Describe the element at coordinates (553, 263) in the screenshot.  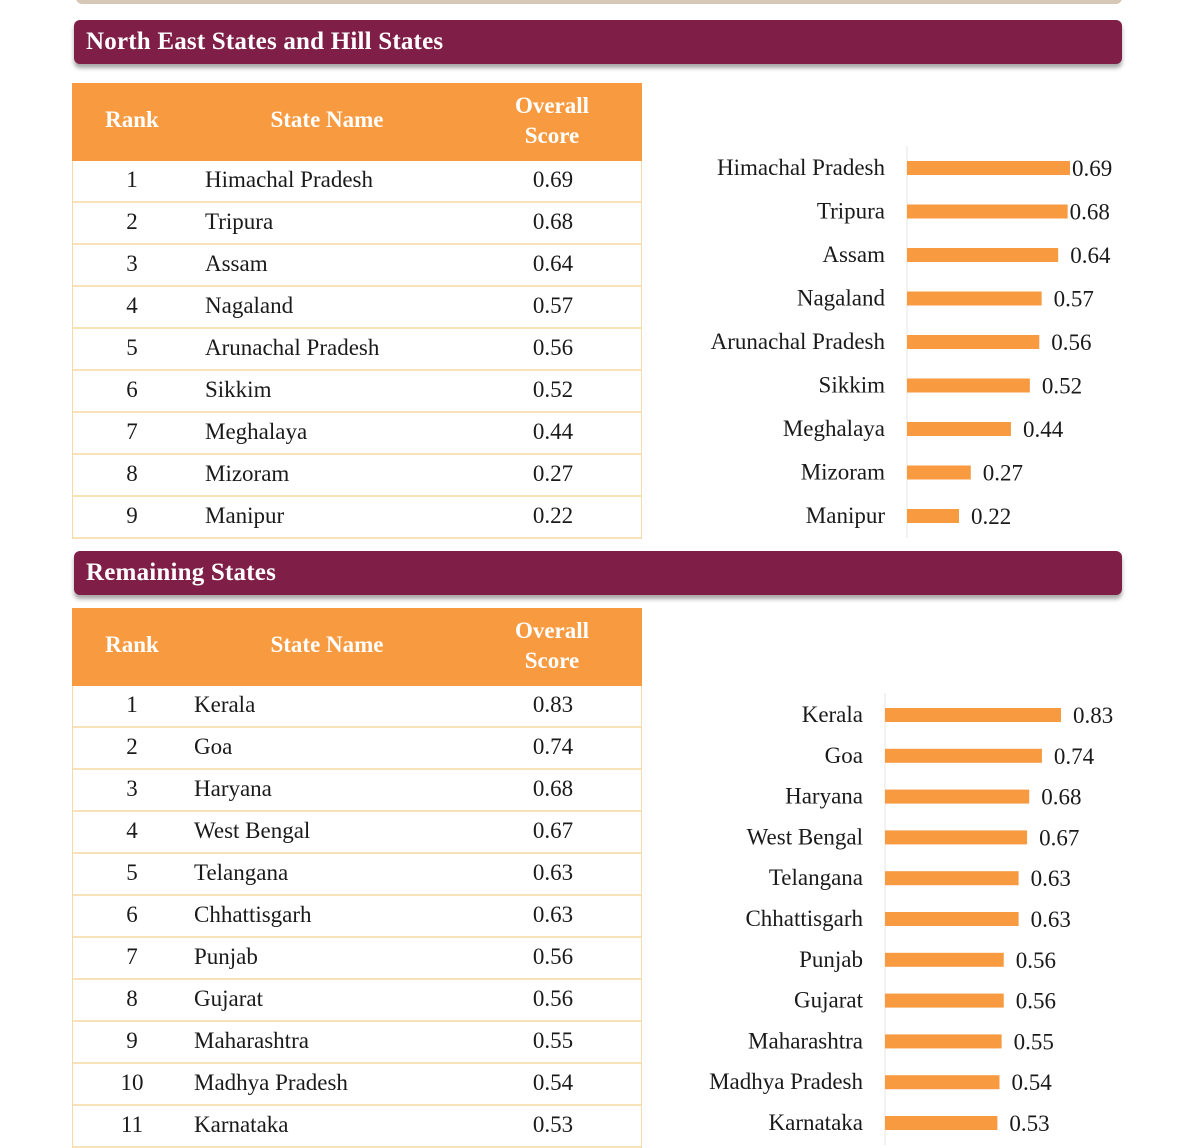
I see `cell-score: 0.64` at that location.